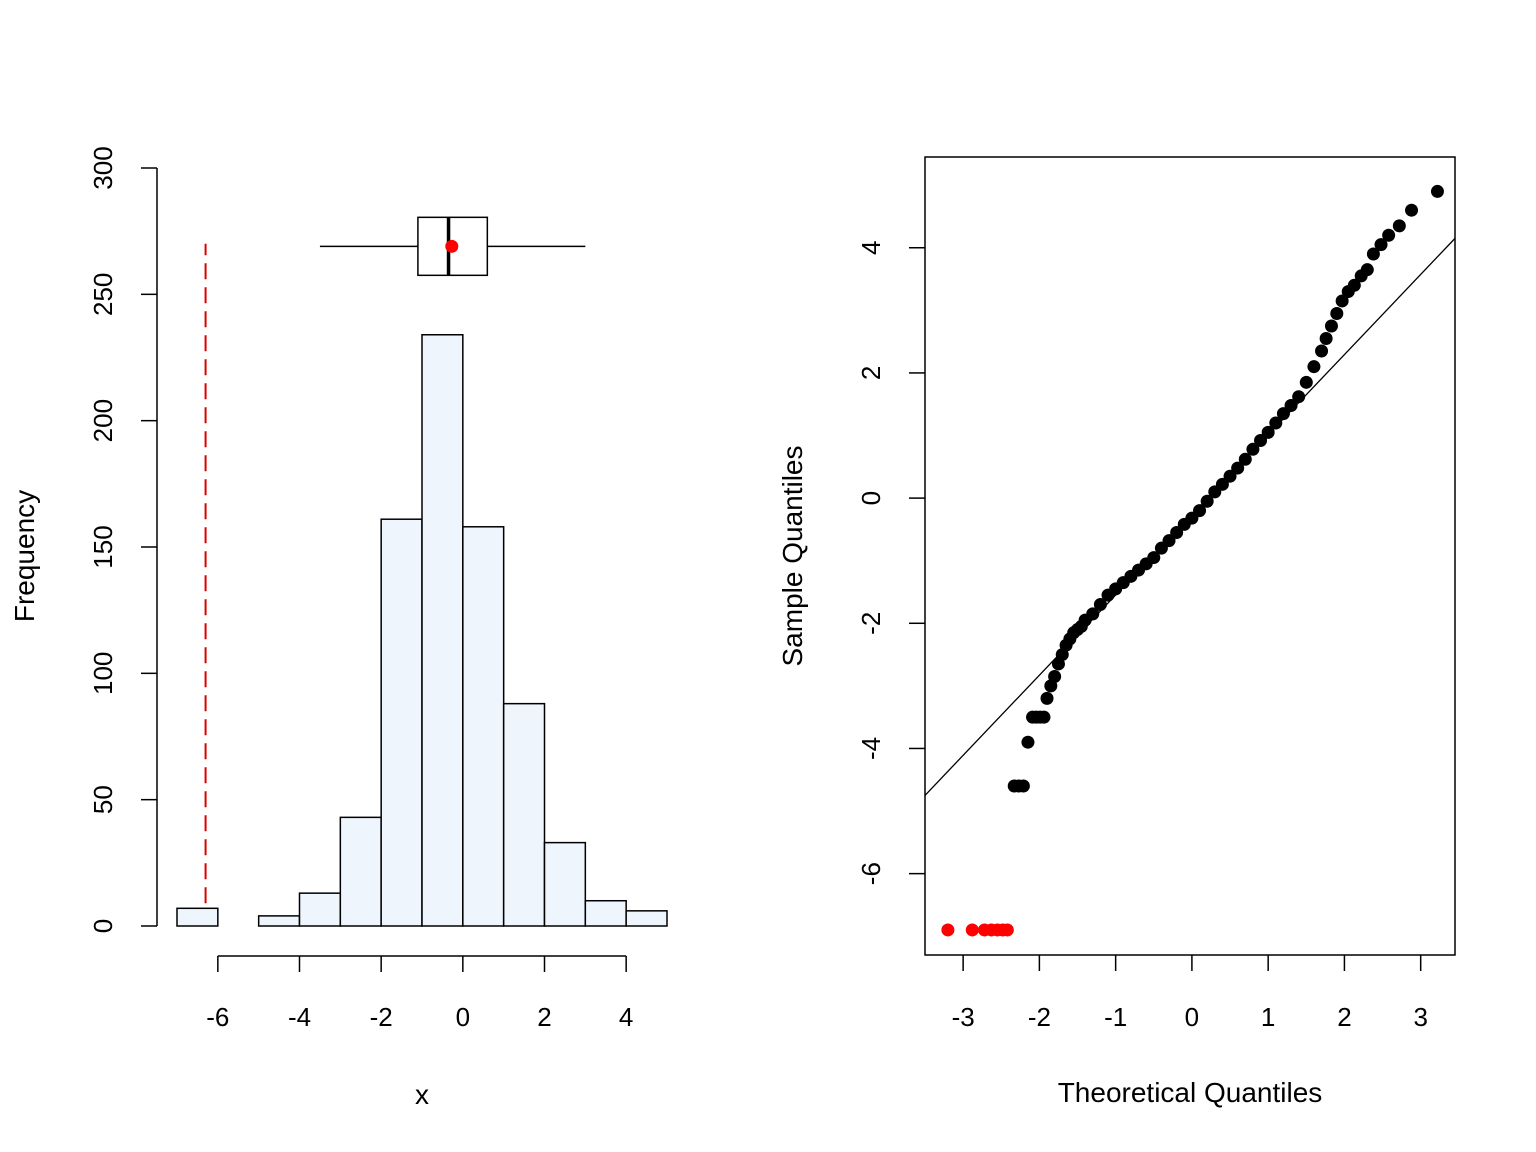  I want to click on qq-x-tick-label: -3, so click(963, 1017).